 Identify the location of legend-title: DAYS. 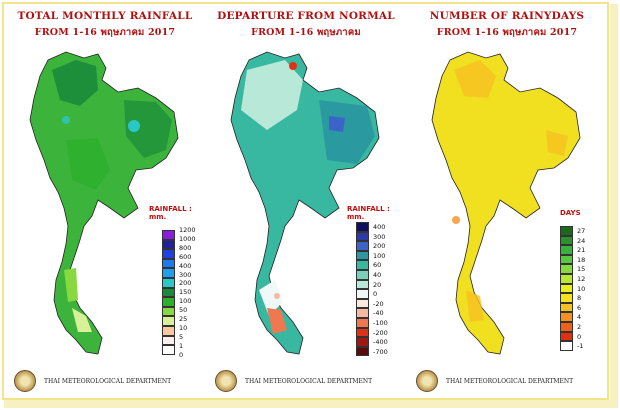
(570, 213).